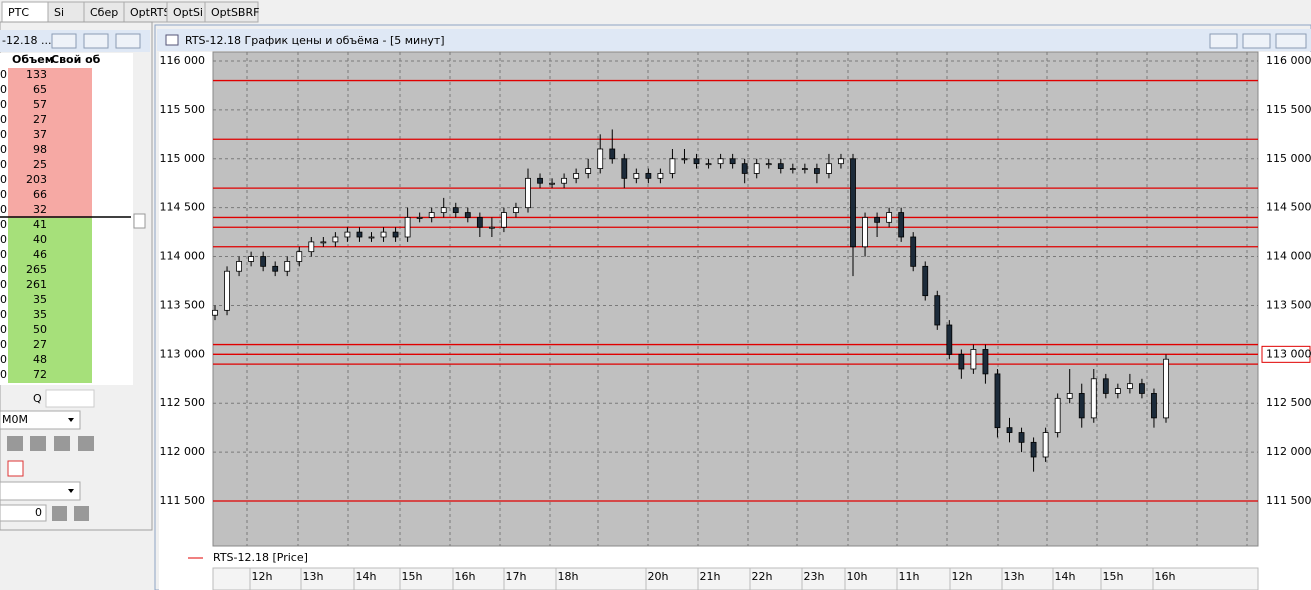 This screenshot has height=590, width=1311. I want to click on y-tick-label: 113 500, so click(183, 304).